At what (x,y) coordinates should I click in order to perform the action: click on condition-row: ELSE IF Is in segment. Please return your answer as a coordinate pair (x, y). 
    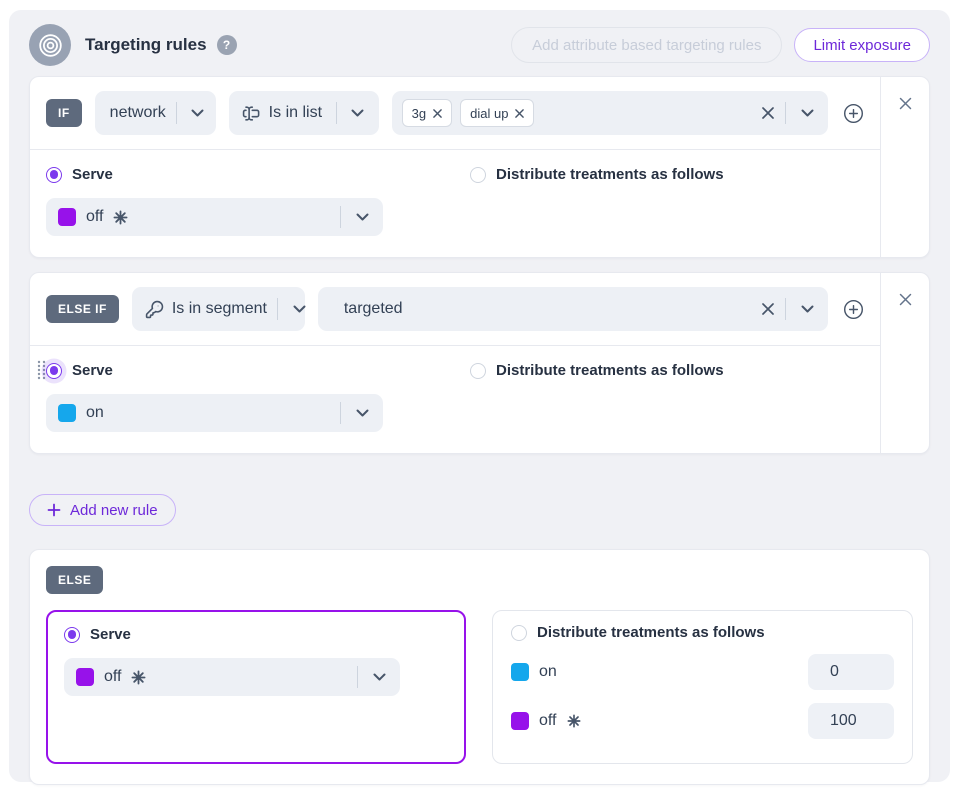
    Looking at the image, I should click on (455, 309).